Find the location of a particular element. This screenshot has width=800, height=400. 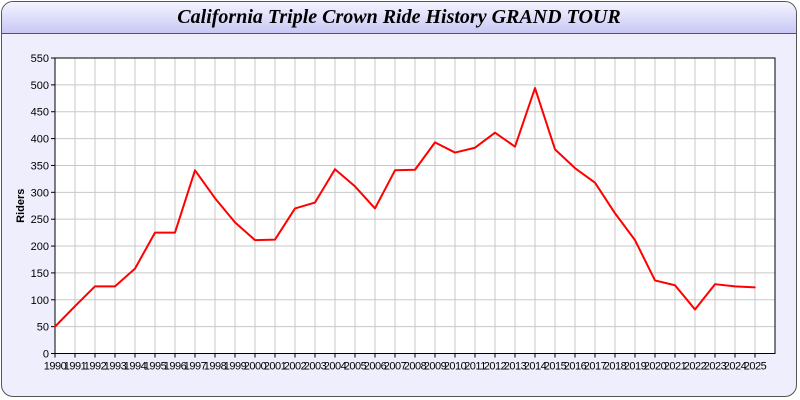

x-tick-label: 2018 is located at coordinates (615, 367).